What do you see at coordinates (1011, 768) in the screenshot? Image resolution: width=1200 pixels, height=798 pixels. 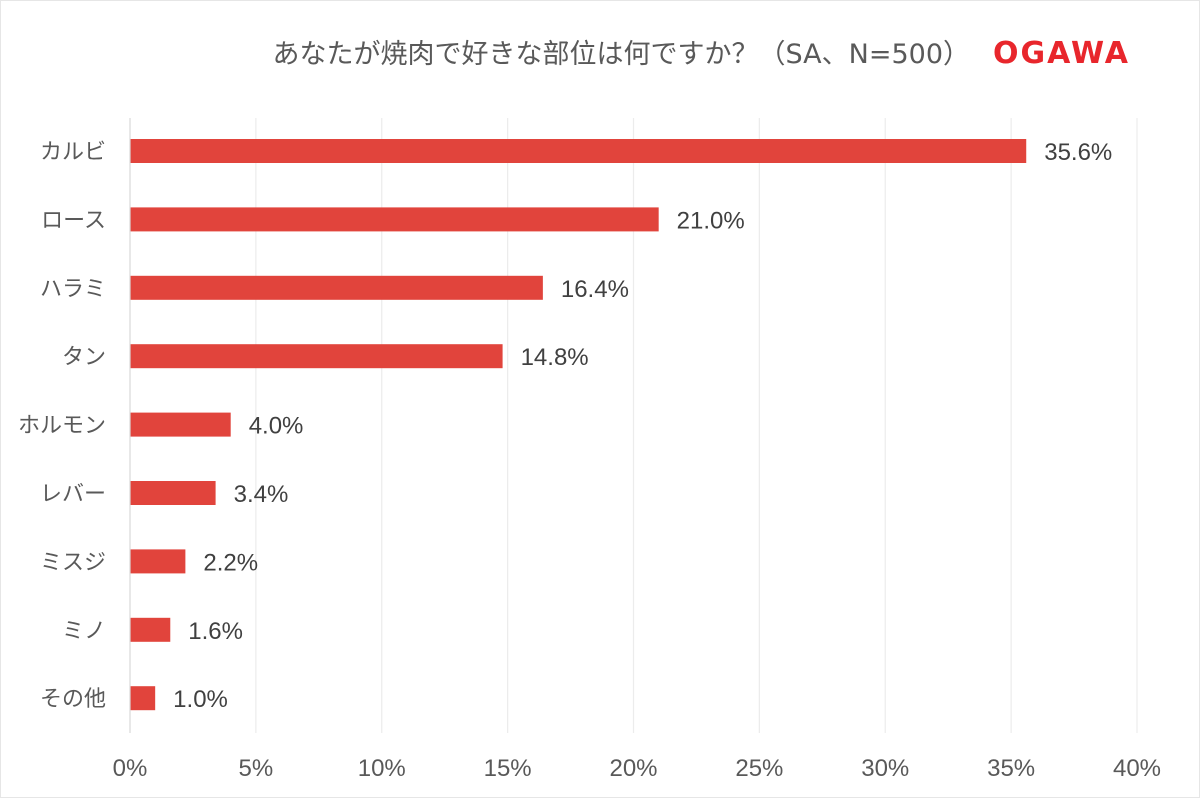 I see `x-tick-label: 35%` at bounding box center [1011, 768].